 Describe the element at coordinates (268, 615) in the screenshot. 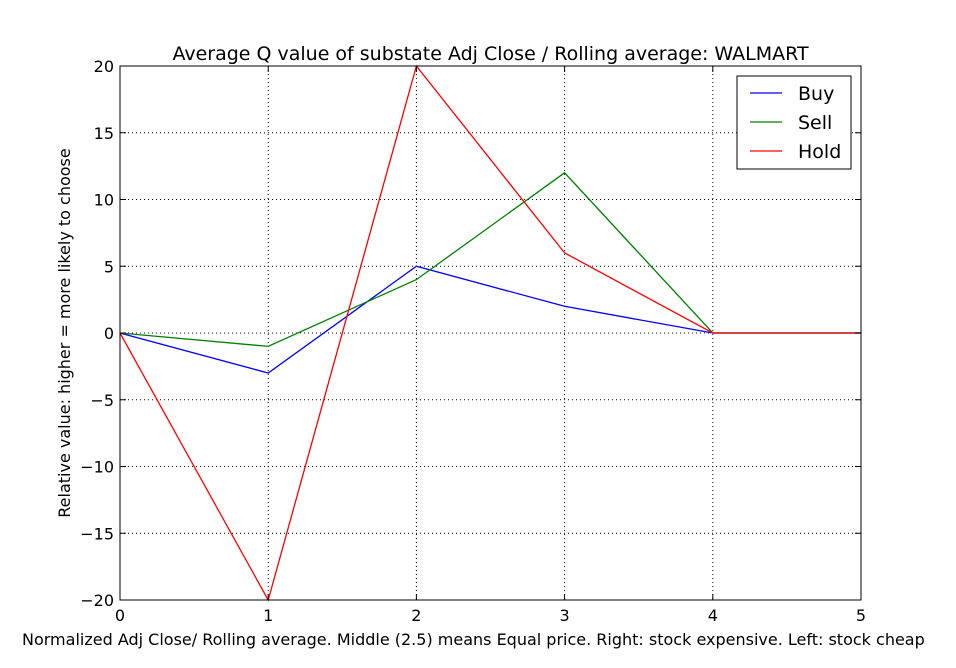

I see `x-tick-label: 1` at that location.